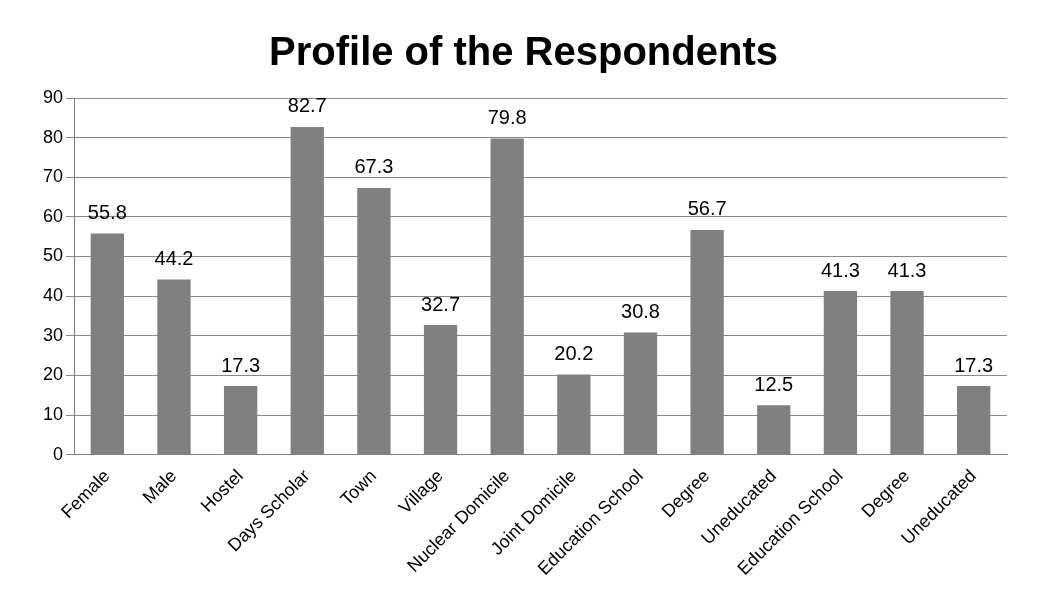 This screenshot has height=593, width=1047. I want to click on data-label: 44.2, so click(174, 258).